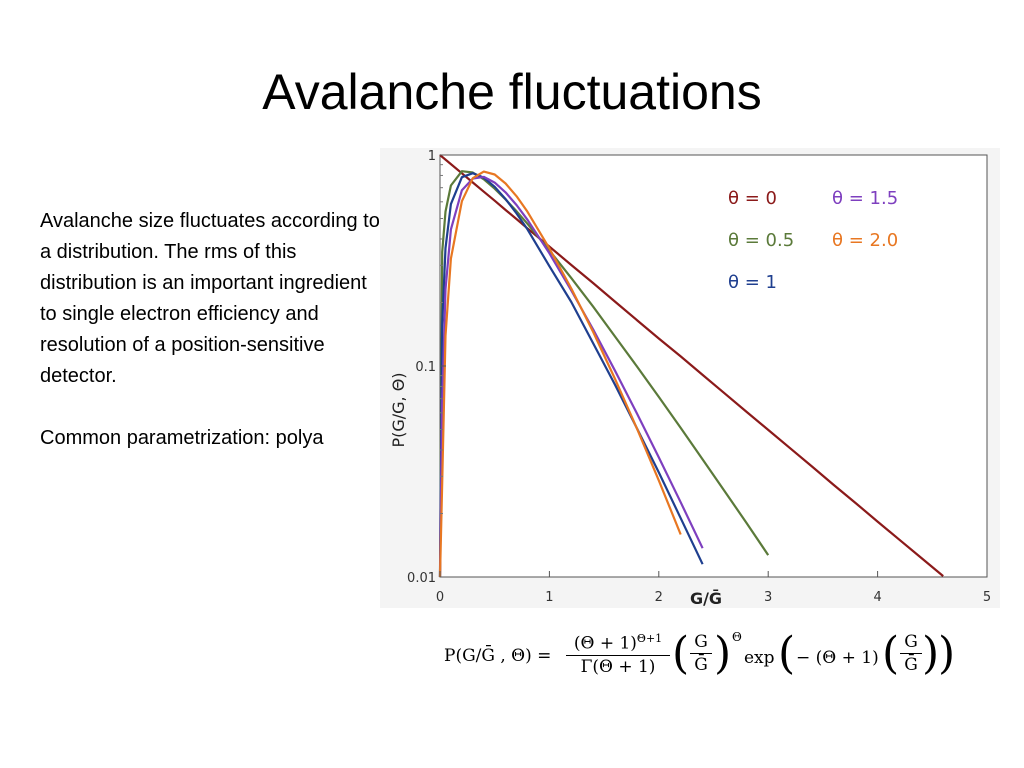  I want to click on formula-fraction-3-numerator: G, so click(911, 643).